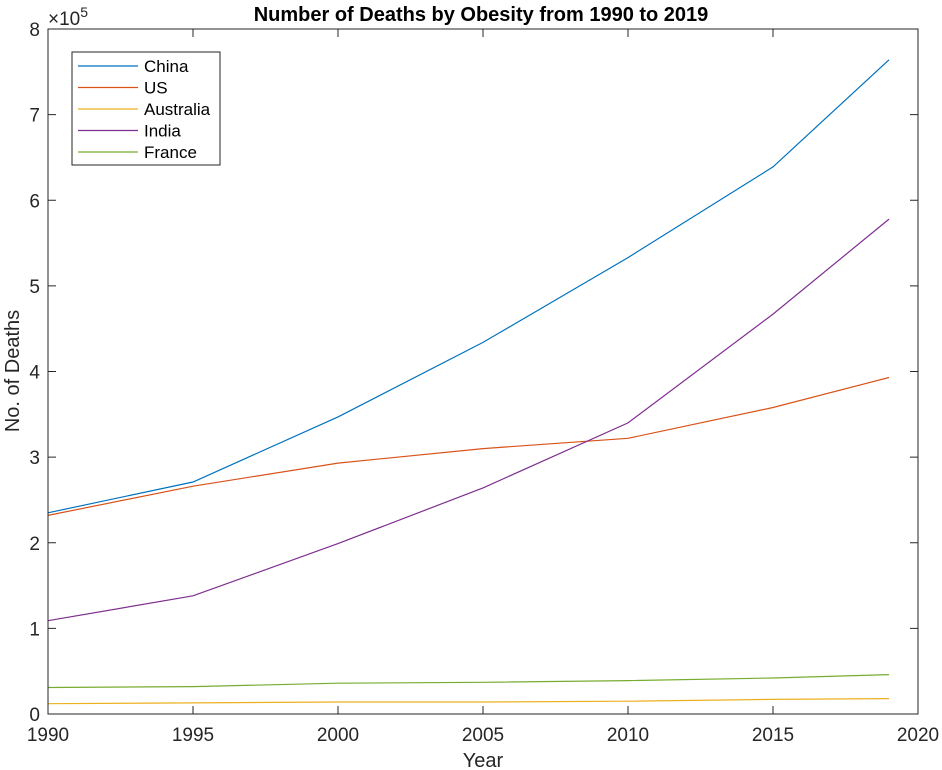 This screenshot has width=942, height=770. I want to click on legend-label-australia: Australia, so click(177, 109).